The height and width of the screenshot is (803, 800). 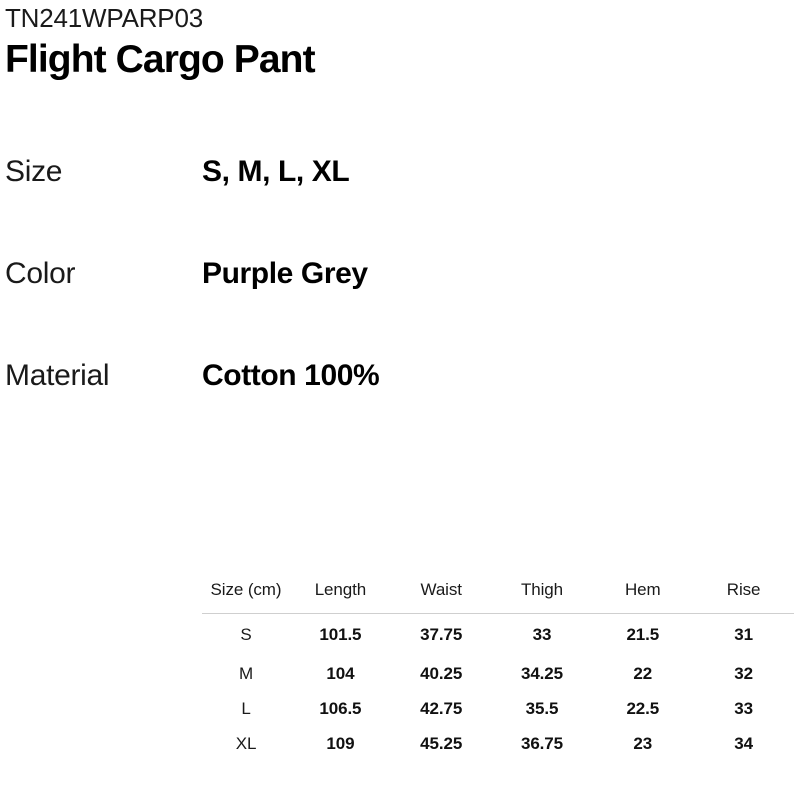 I want to click on cell-thigh: 34.25, so click(x=542, y=673).